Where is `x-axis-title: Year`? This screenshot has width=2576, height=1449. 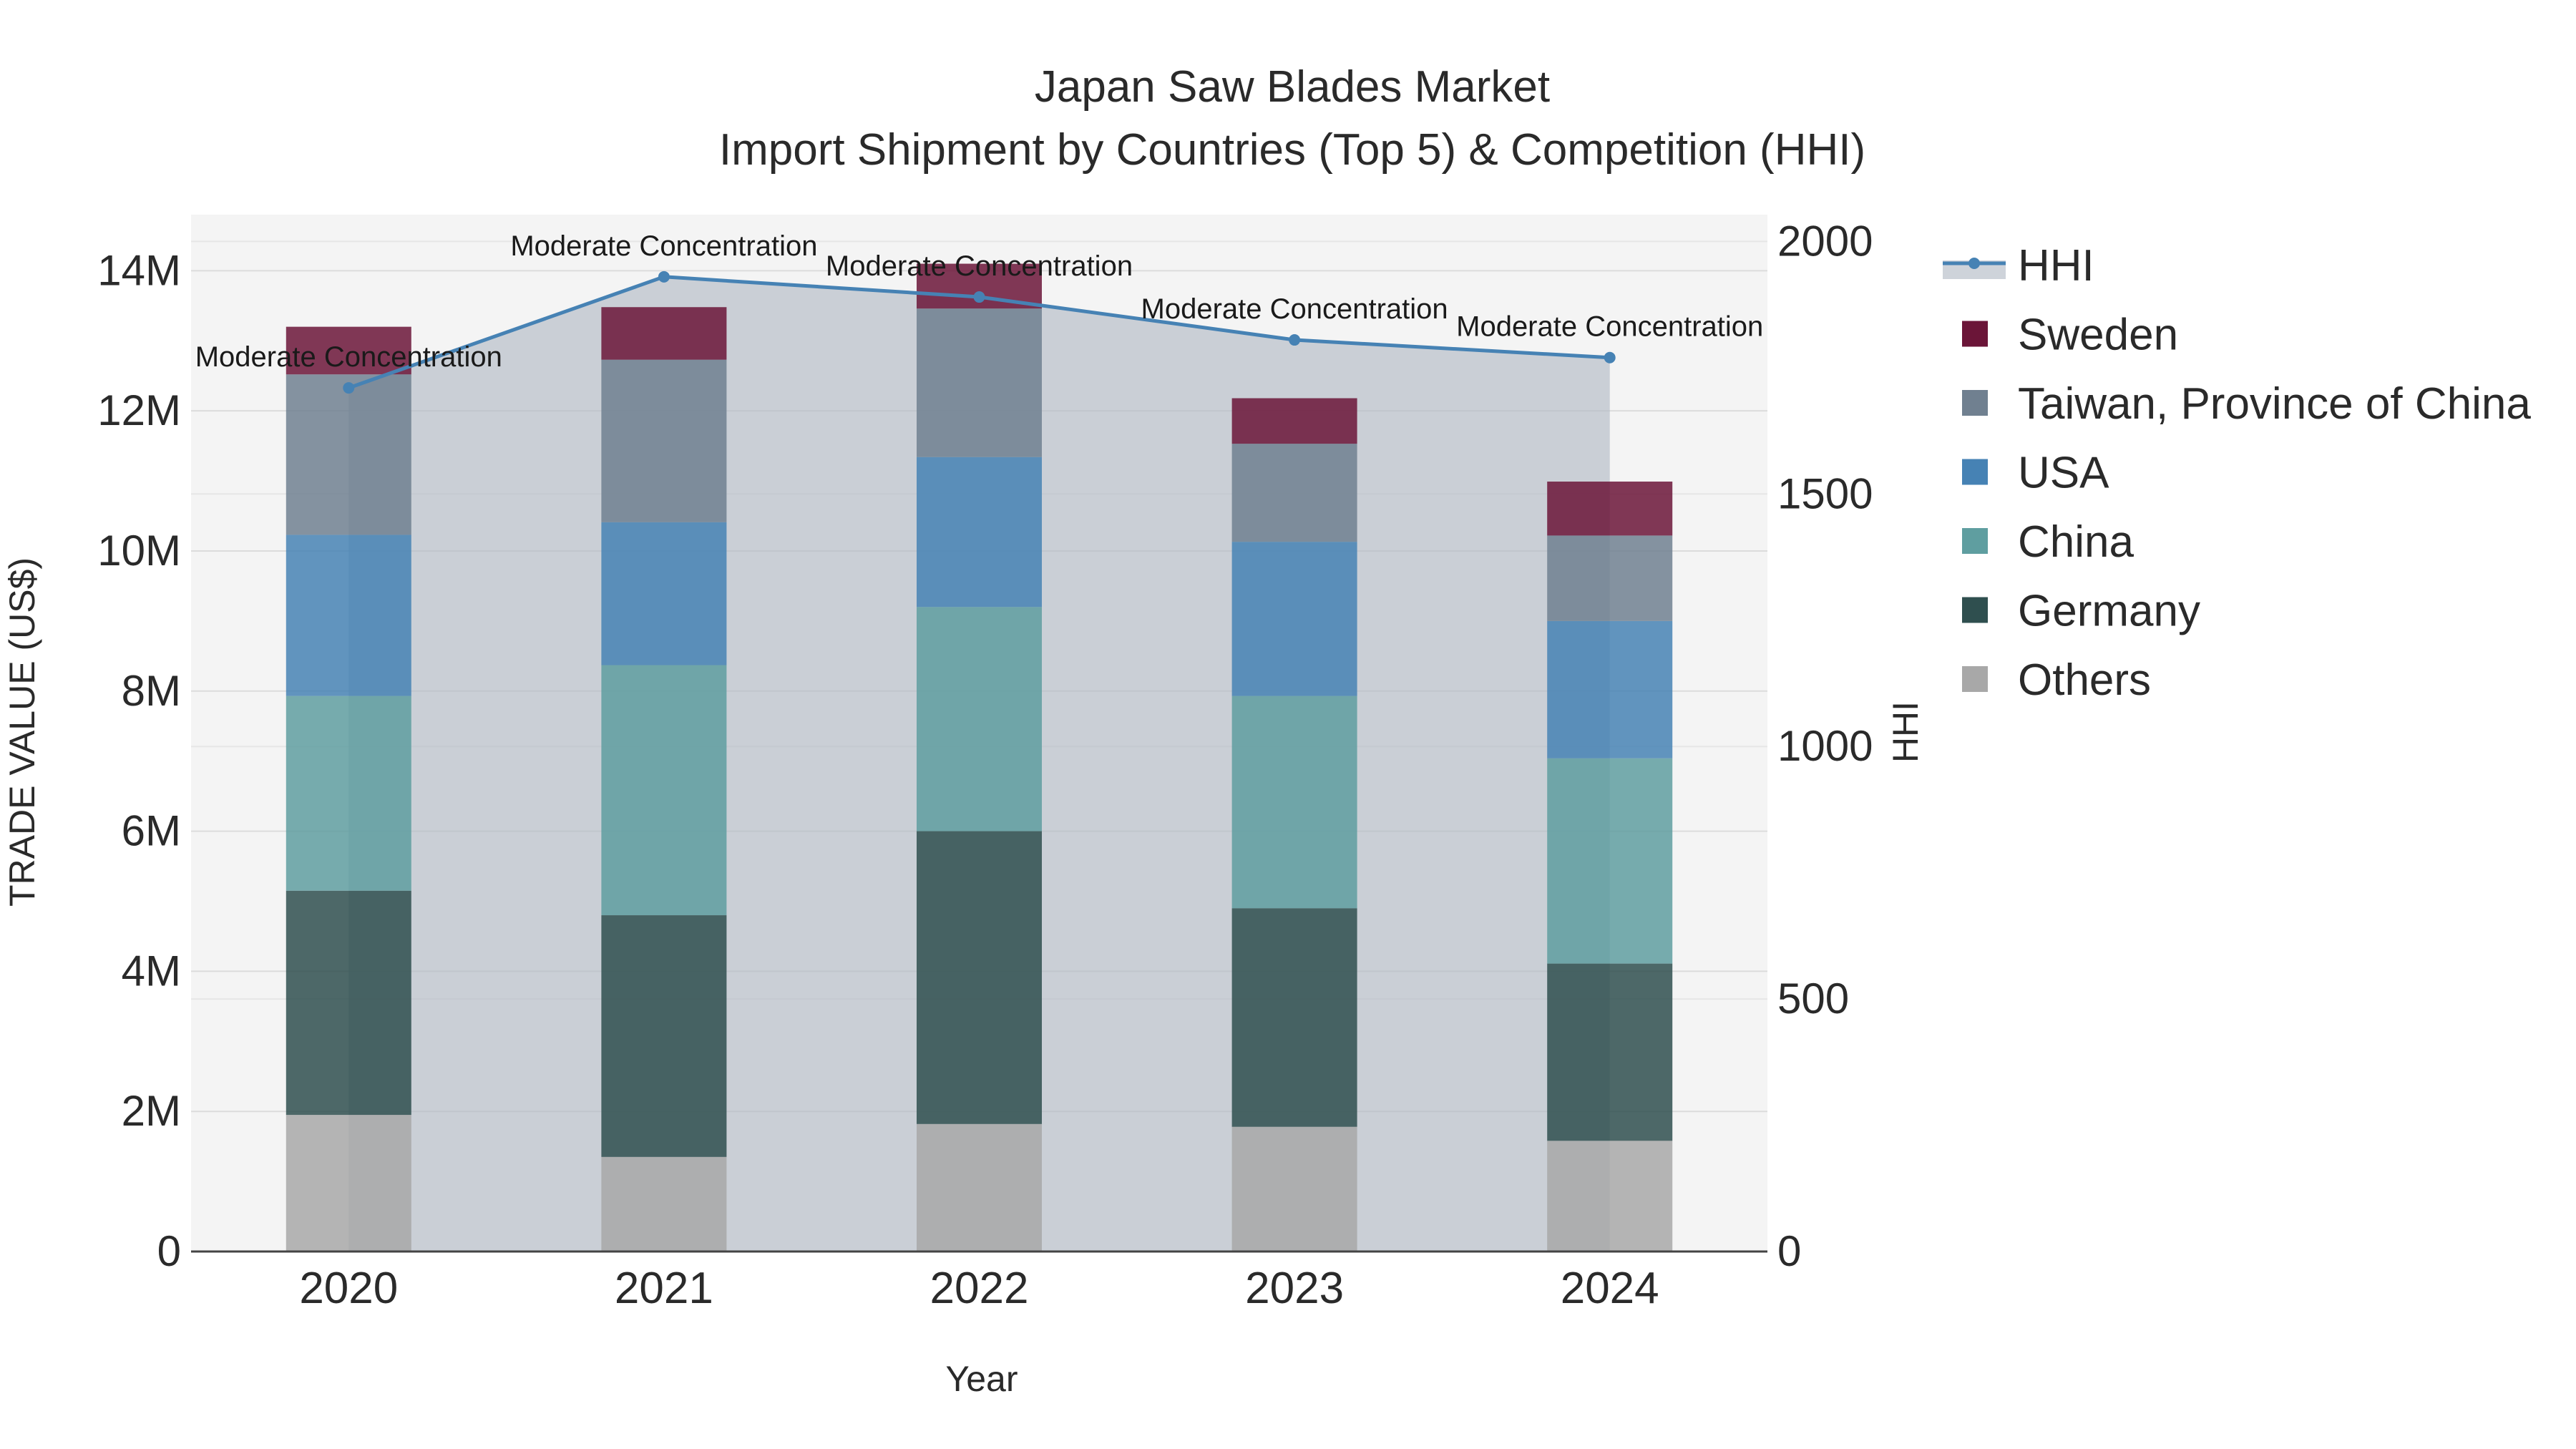 x-axis-title: Year is located at coordinates (981, 1379).